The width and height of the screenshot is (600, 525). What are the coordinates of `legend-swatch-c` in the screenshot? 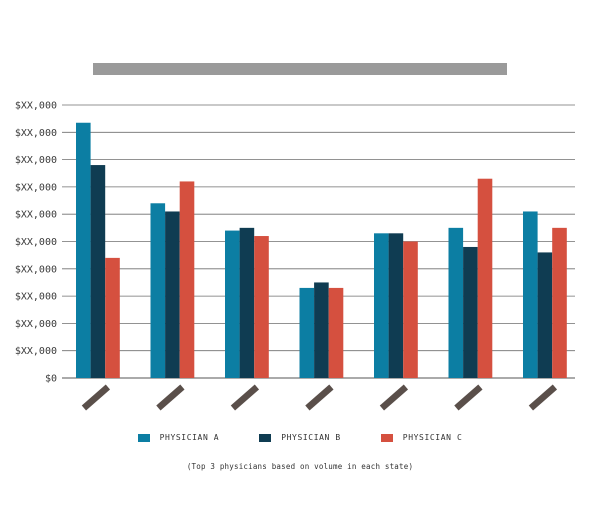 It's located at (386, 437).